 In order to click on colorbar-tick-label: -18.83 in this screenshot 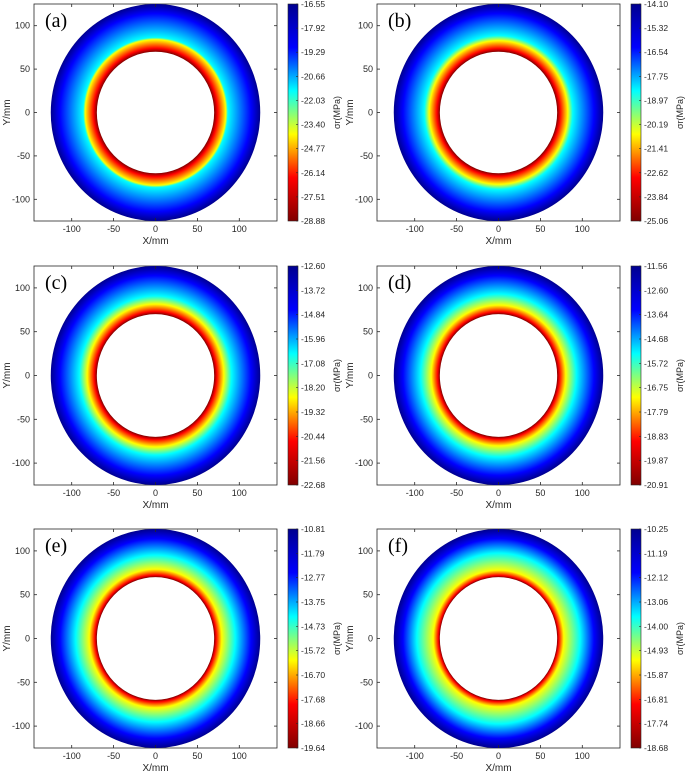, I will do `click(656, 436)`.